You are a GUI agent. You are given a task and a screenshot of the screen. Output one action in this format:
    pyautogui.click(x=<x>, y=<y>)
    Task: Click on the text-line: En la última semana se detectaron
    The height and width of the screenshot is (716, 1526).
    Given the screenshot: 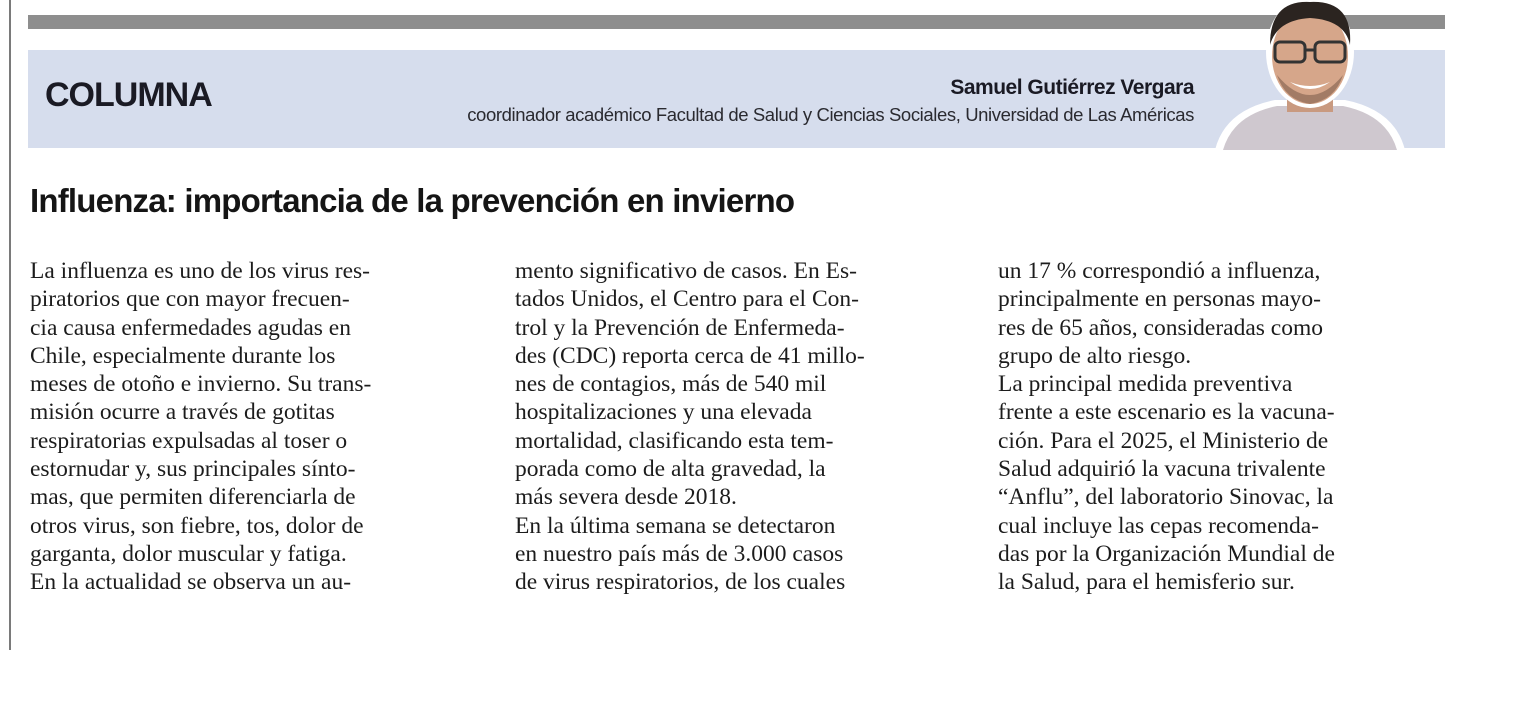 What is the action you would take?
    pyautogui.click(x=675, y=525)
    